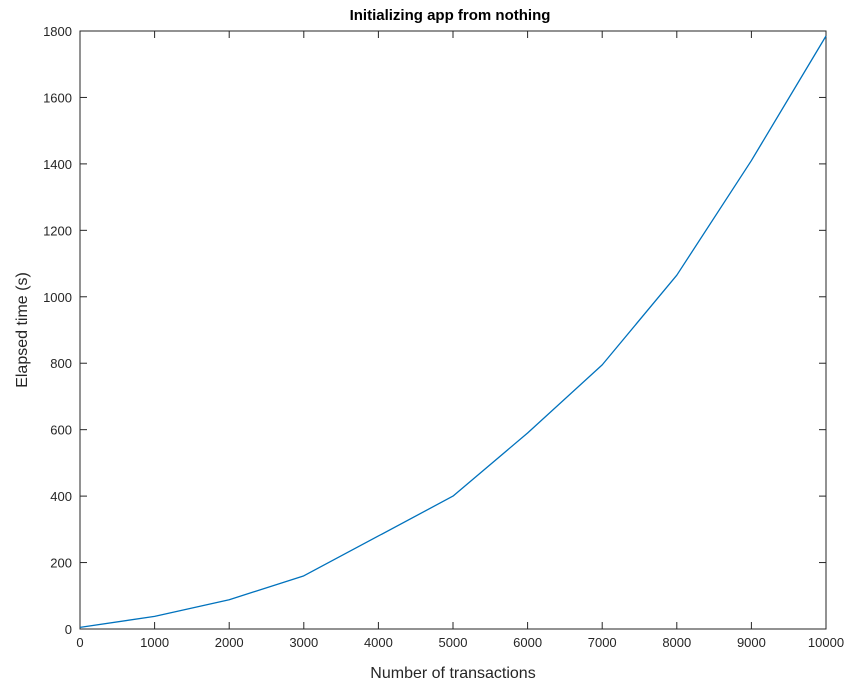 This screenshot has height=686, width=851. Describe the element at coordinates (676, 642) in the screenshot. I see `x-tick-label: 8000` at that location.